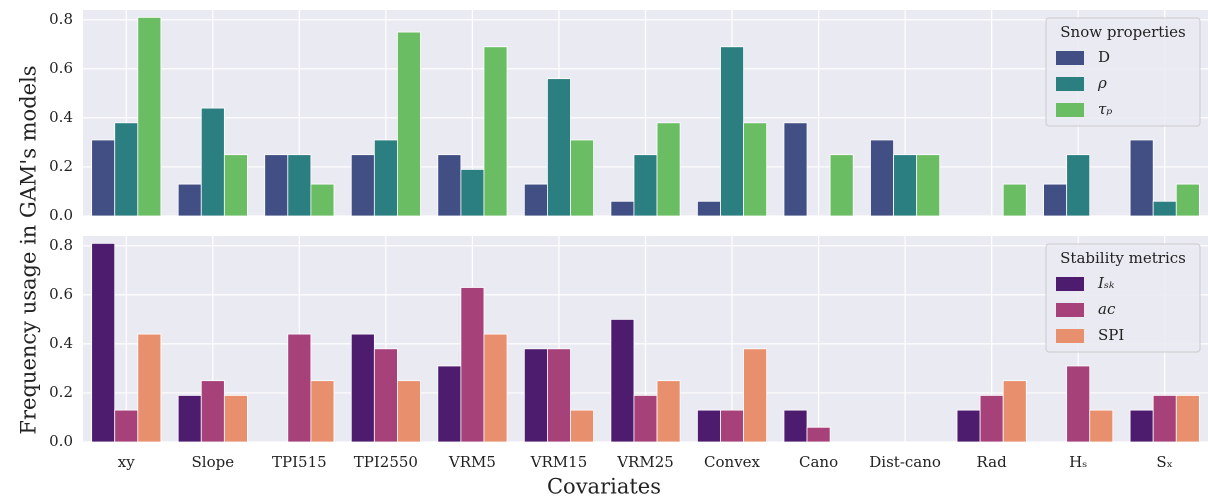  What do you see at coordinates (1104, 57) in the screenshot?
I see `legend-label: D` at bounding box center [1104, 57].